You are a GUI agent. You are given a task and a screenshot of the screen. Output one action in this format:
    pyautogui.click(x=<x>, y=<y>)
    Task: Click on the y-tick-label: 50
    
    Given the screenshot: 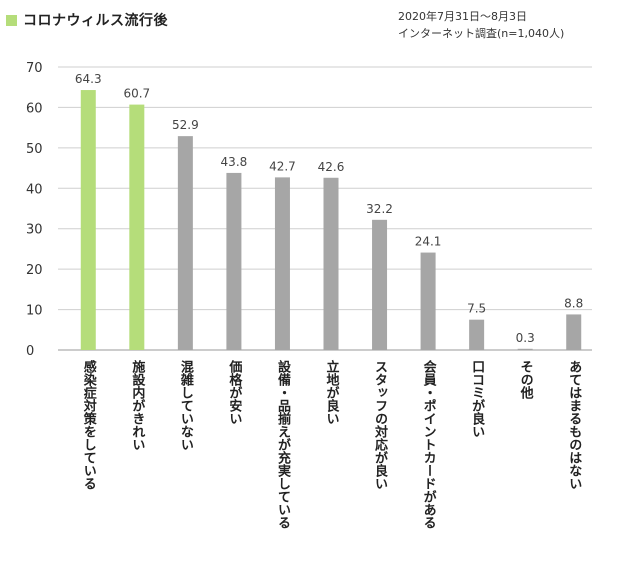 What is the action you would take?
    pyautogui.click(x=34, y=149)
    